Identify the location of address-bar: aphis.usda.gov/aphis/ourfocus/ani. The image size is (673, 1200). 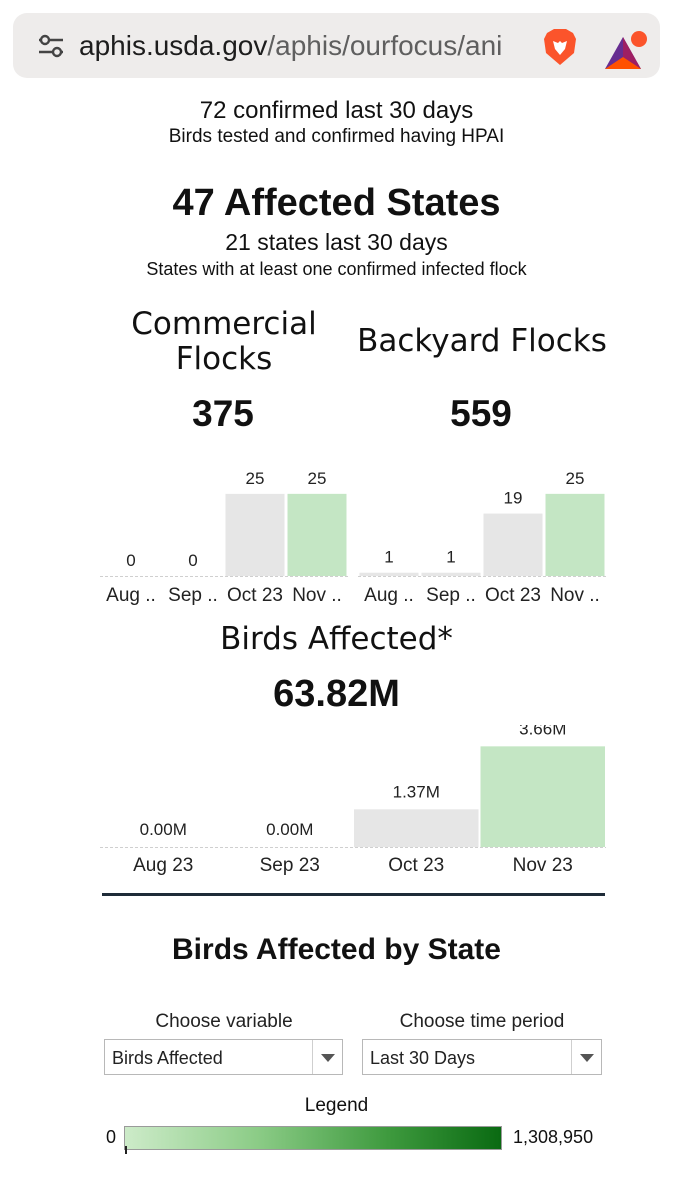
(336, 45).